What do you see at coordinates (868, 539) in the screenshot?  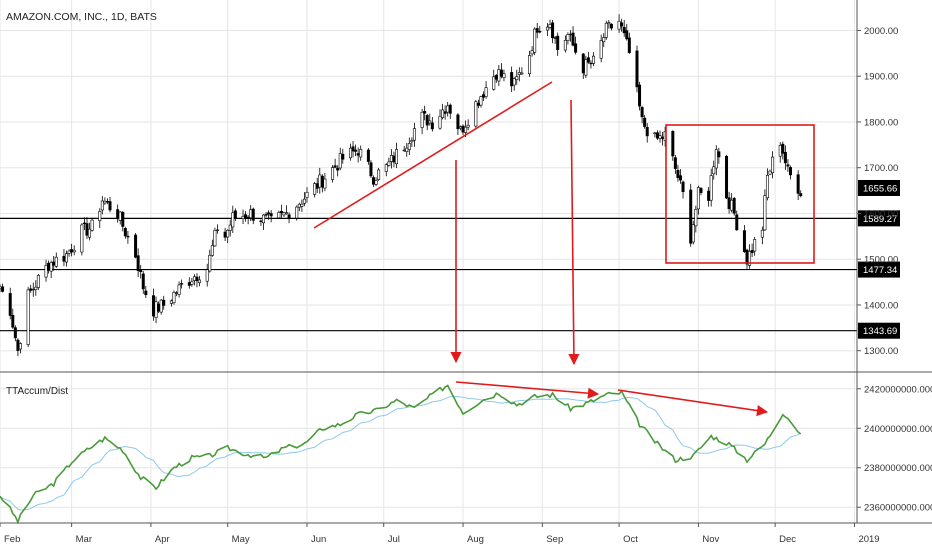 I see `time-tick-label: 2019` at bounding box center [868, 539].